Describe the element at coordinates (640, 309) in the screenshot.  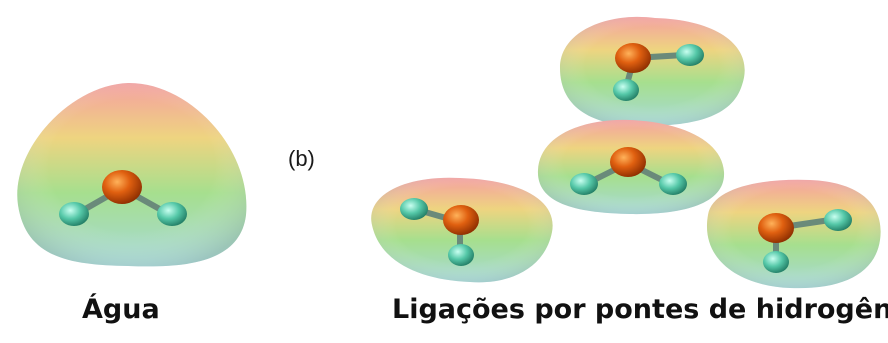
I see `caption-hydrogen-bonds: Ligações por pontes de hidrogênio` at that location.